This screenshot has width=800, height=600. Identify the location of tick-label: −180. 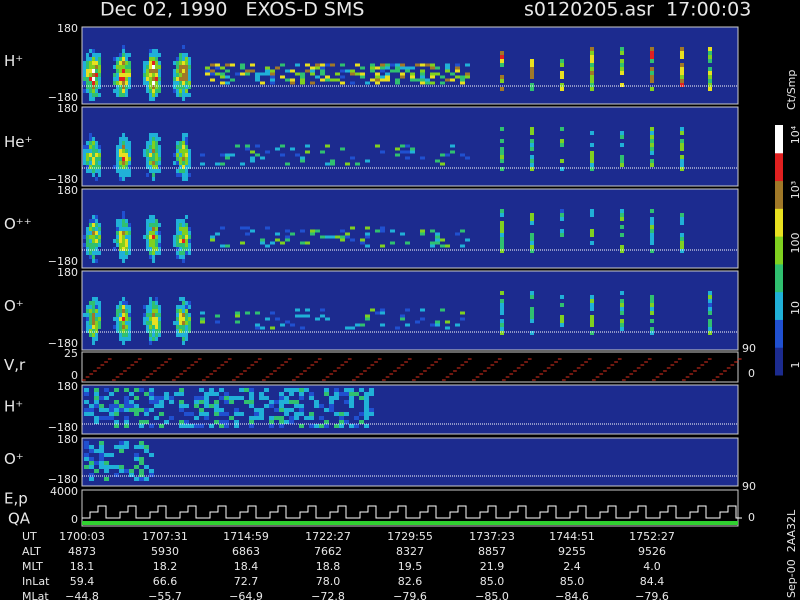
(63, 427).